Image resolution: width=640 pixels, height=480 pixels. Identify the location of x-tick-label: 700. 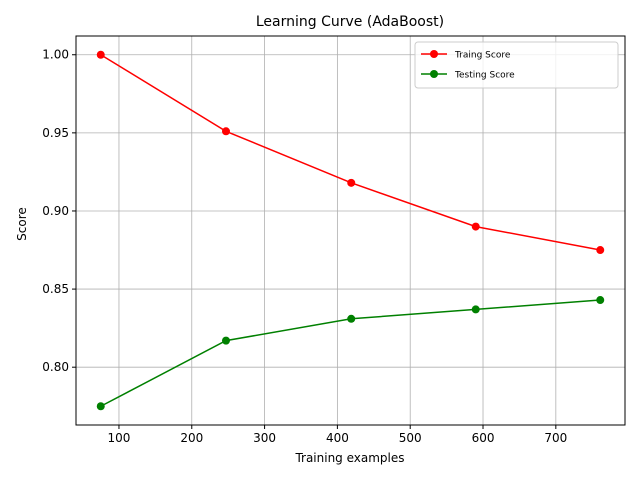
(555, 438).